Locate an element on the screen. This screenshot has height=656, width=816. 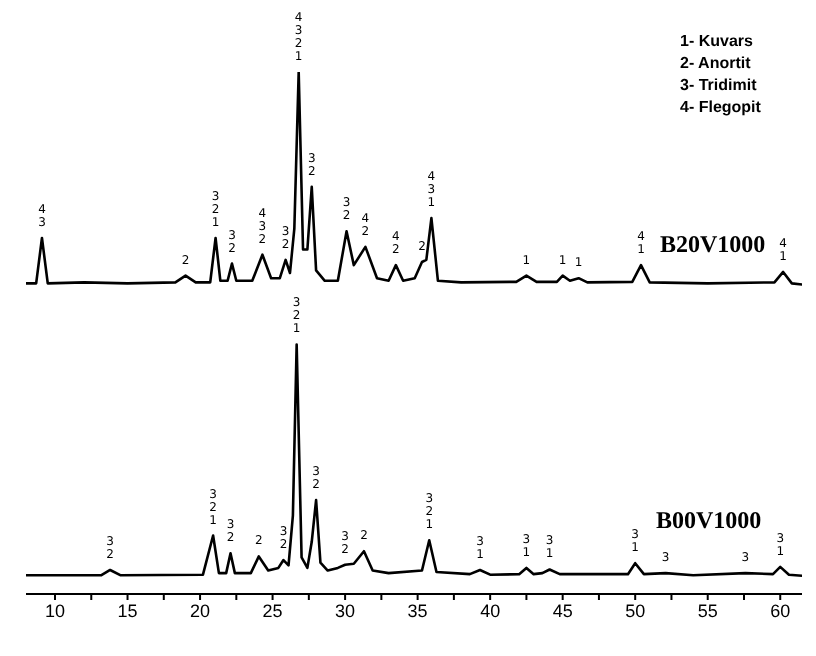
x-tick-label: 30 is located at coordinates (345, 610).